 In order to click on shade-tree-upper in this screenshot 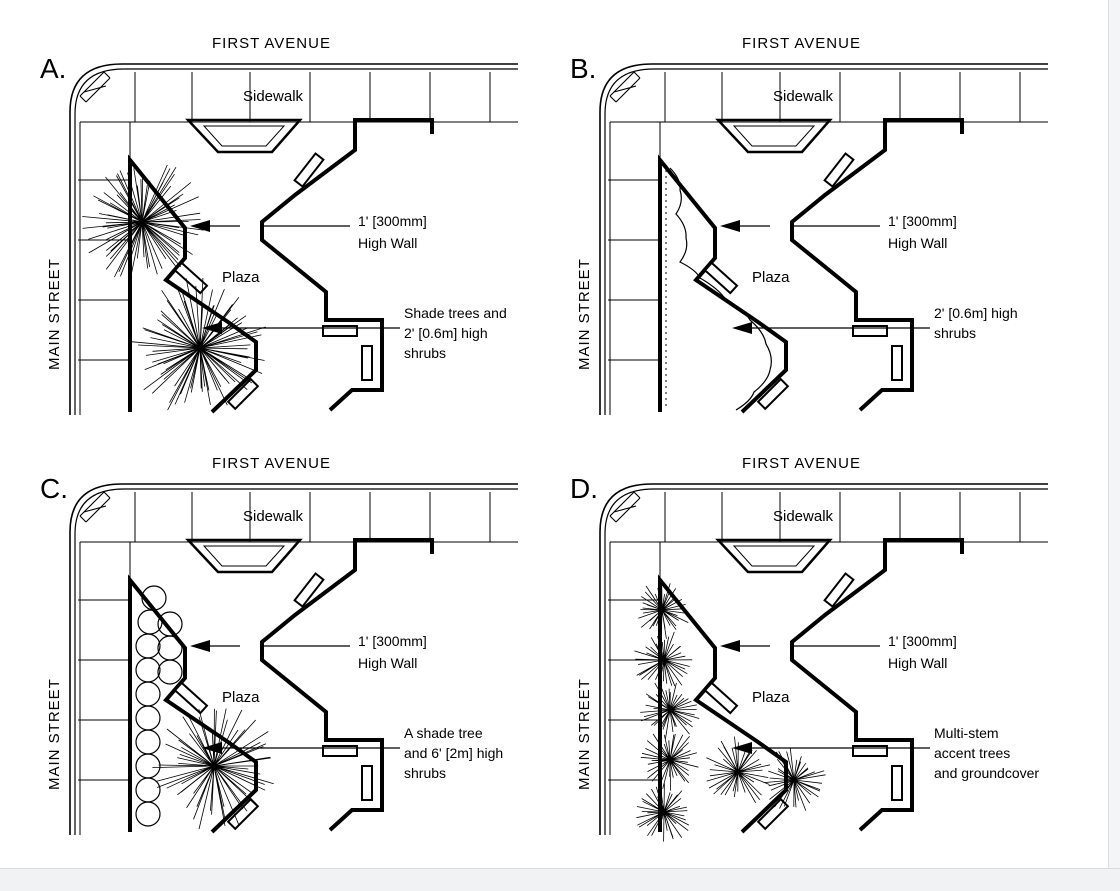, I will do `click(143, 221)`.